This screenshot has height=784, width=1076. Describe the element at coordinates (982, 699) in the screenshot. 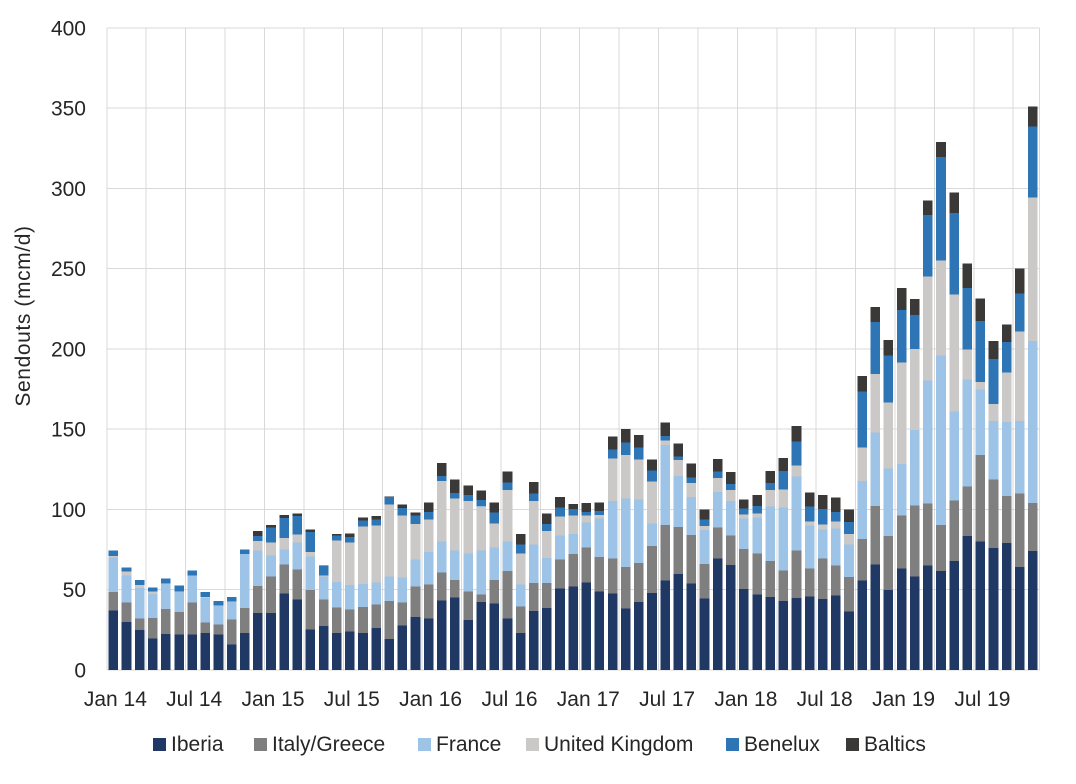

I see `svg-text: Jul 19` at that location.